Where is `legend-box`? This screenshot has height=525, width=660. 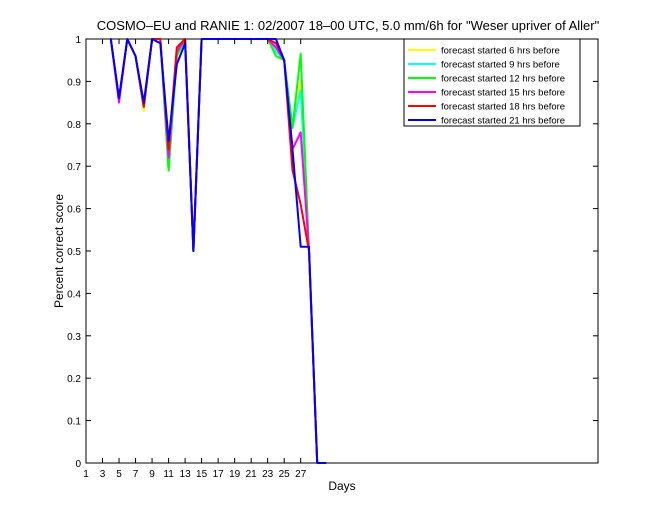
legend-box is located at coordinates (492, 82).